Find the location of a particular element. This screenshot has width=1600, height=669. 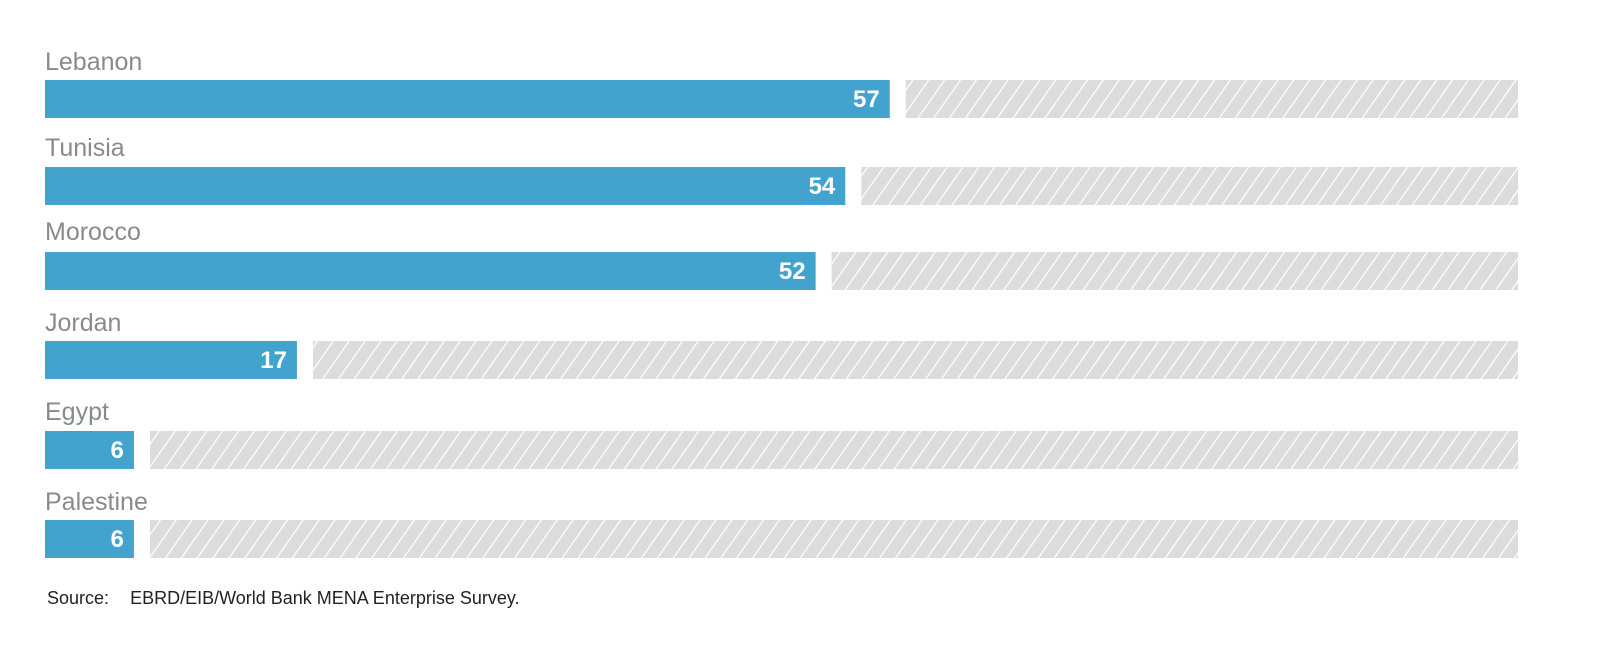

value-label: 52 is located at coordinates (792, 271).